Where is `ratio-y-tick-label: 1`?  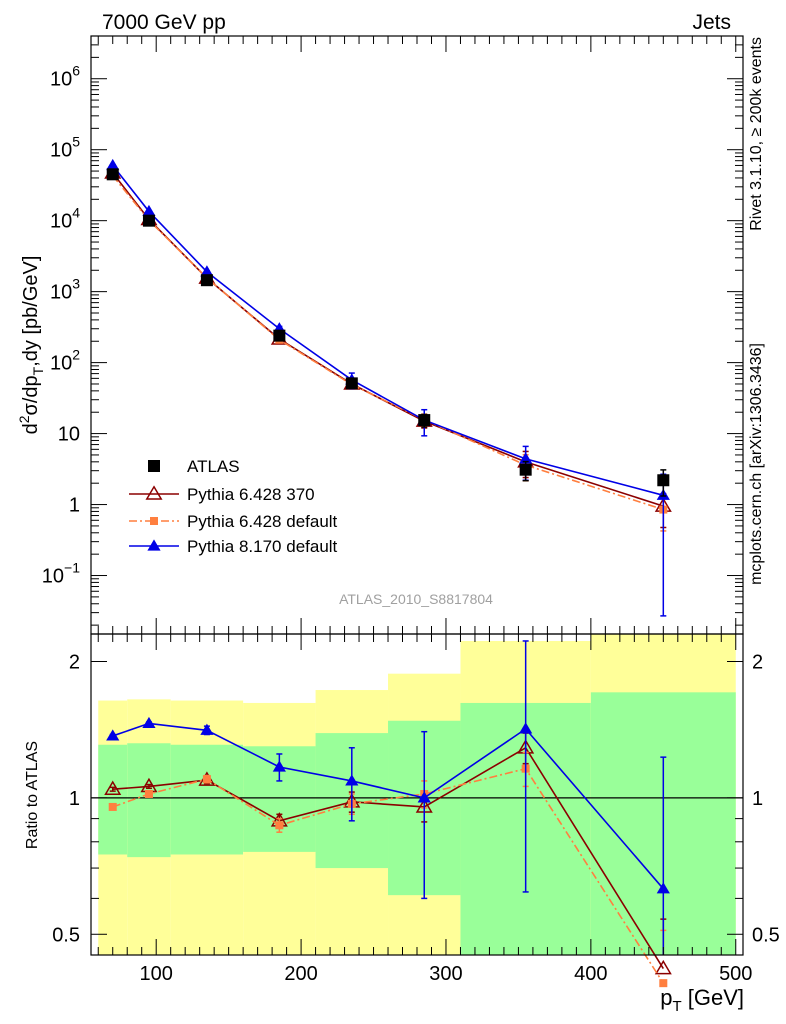 ratio-y-tick-label: 1 is located at coordinates (74, 799).